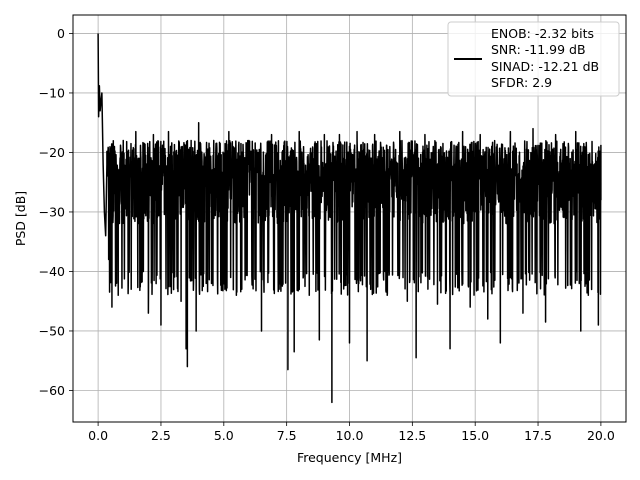 This screenshot has width=640, height=480. What do you see at coordinates (52, 211) in the screenshot?
I see `y-tick-label: −30` at bounding box center [52, 211].